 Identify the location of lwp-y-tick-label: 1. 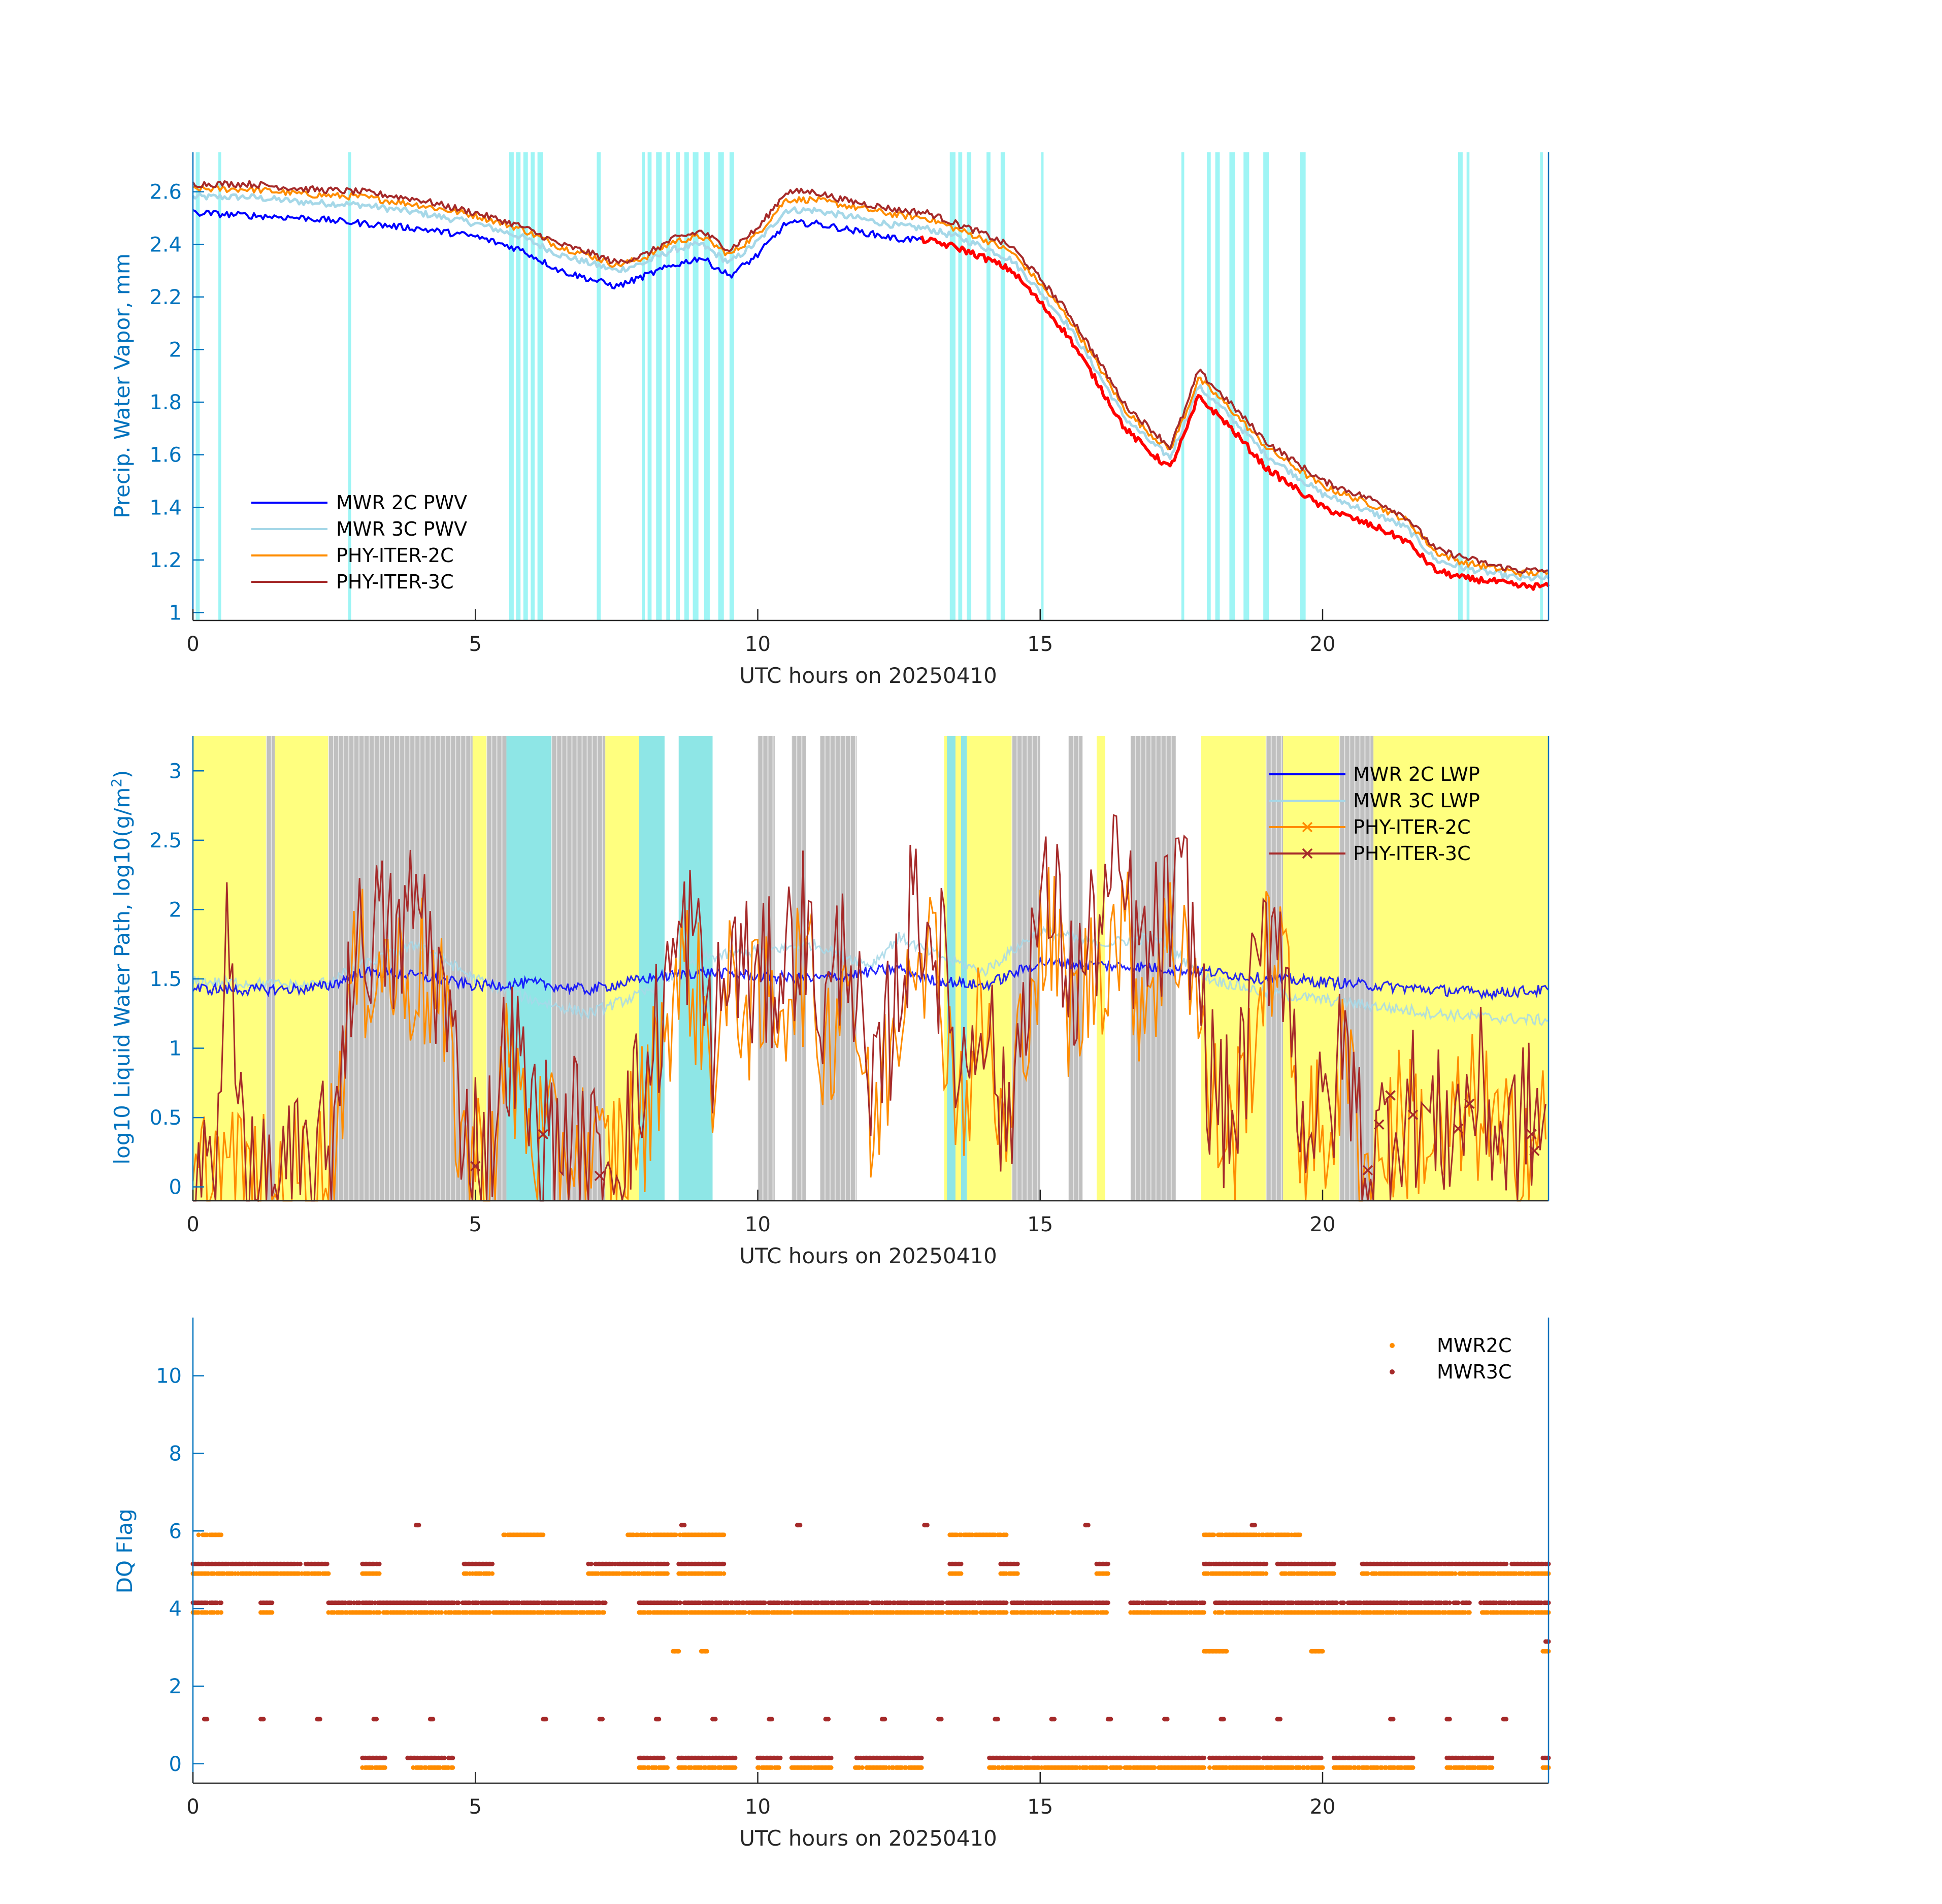
(175, 1049).